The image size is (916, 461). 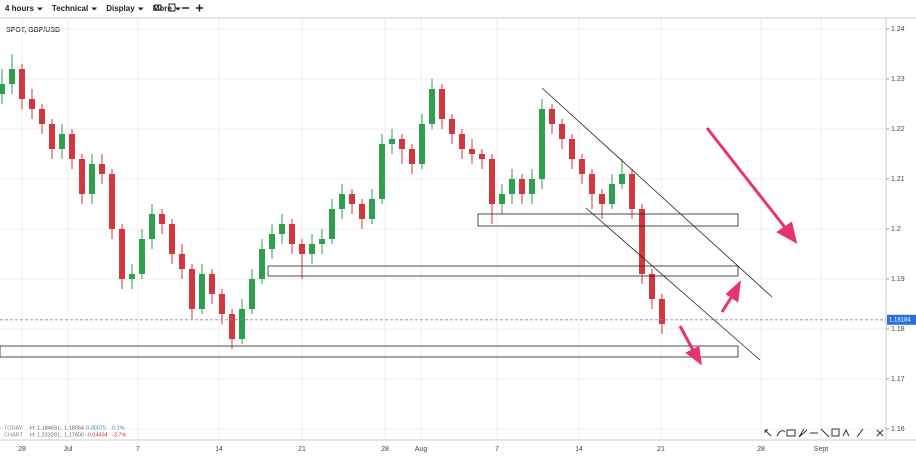 I want to click on info-text: 0.1%, so click(x=118, y=428).